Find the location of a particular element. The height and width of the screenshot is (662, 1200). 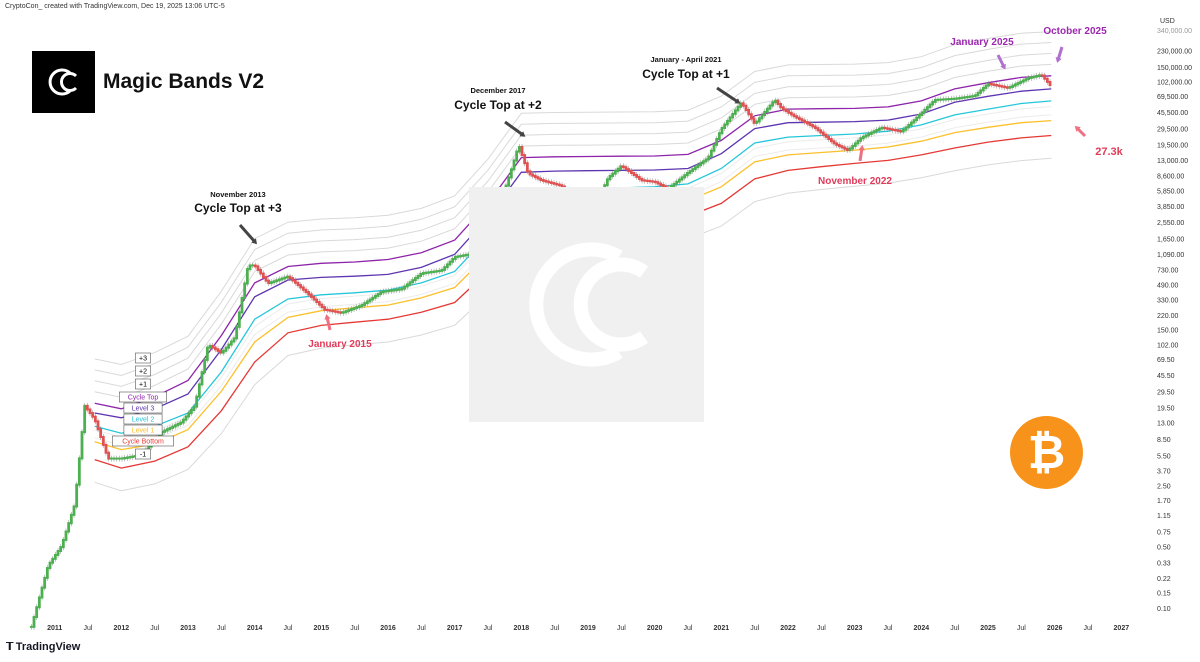

annotation-label: January 2015 is located at coordinates (340, 344).